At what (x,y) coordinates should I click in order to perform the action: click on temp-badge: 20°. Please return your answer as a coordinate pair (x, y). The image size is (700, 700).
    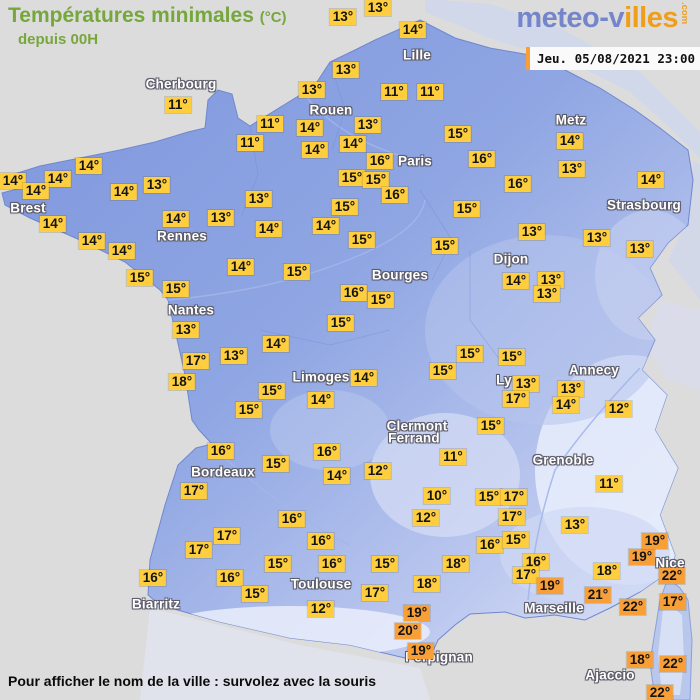
    Looking at the image, I should click on (408, 631).